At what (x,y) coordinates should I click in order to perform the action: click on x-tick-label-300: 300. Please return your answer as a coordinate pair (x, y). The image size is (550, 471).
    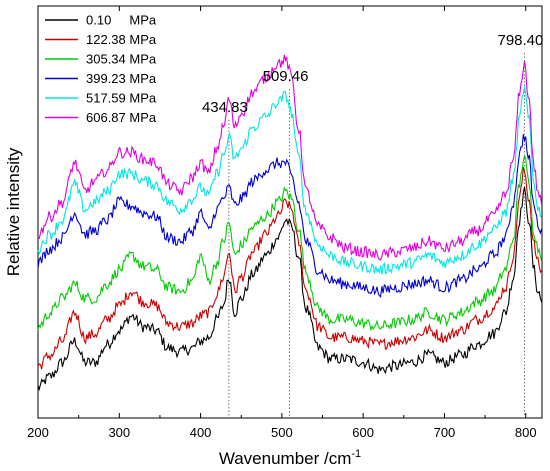
    Looking at the image, I should click on (119, 432).